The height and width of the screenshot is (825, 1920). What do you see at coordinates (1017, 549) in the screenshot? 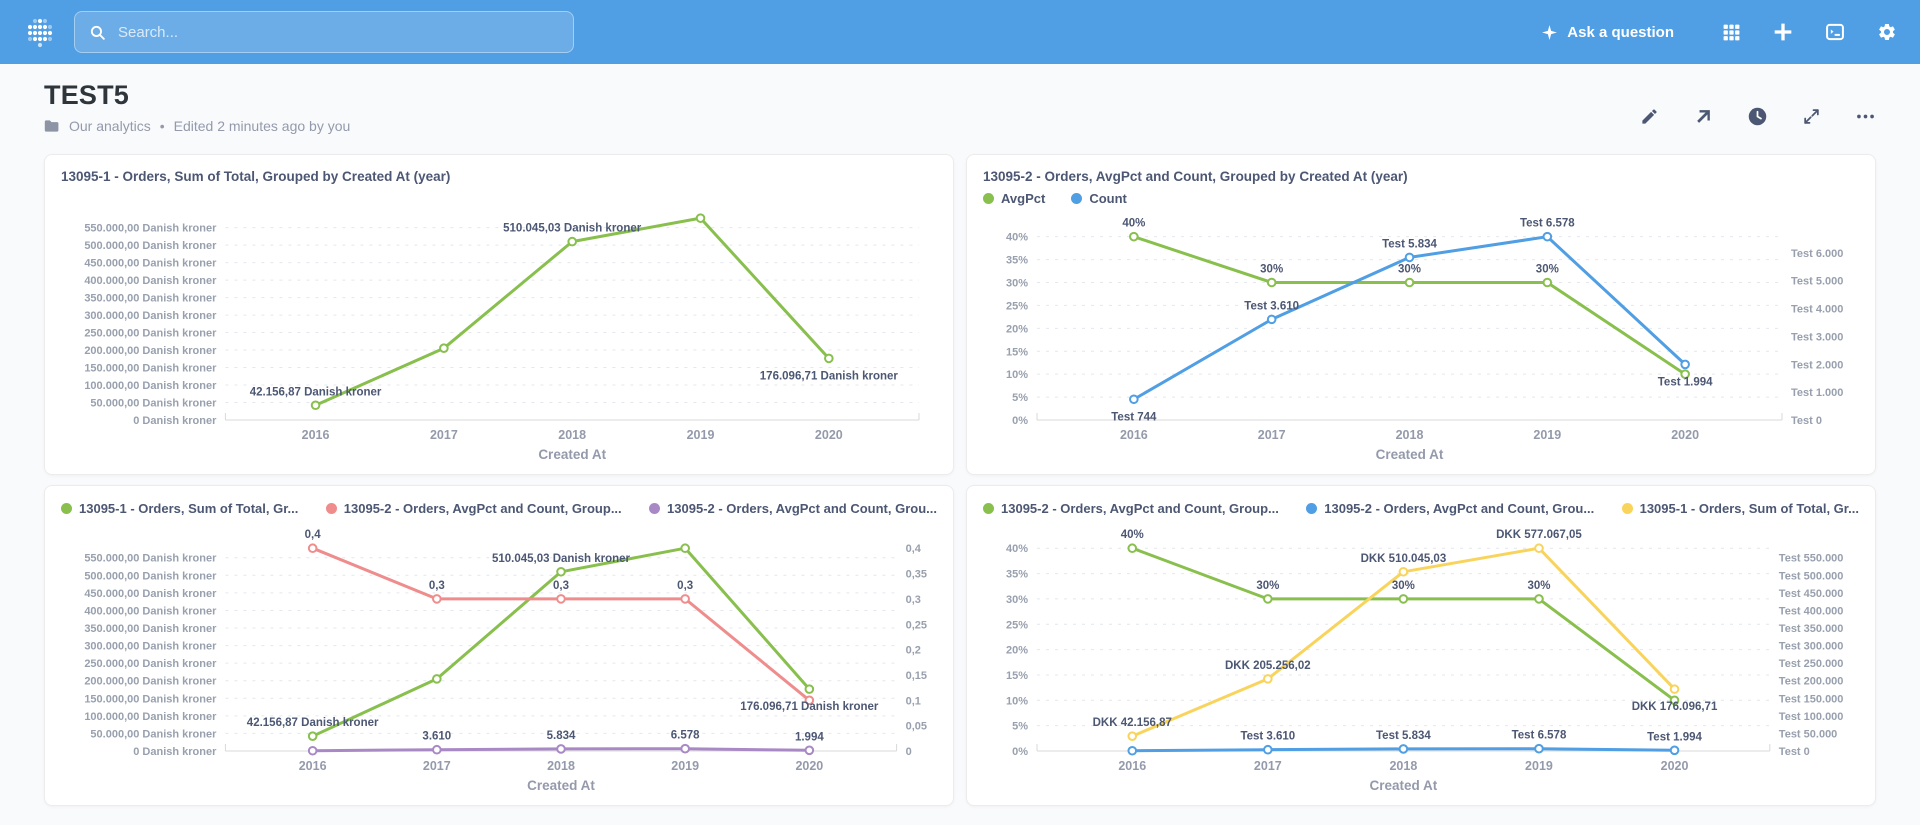
I see `y-axis-tick-label: 40%` at bounding box center [1017, 549].